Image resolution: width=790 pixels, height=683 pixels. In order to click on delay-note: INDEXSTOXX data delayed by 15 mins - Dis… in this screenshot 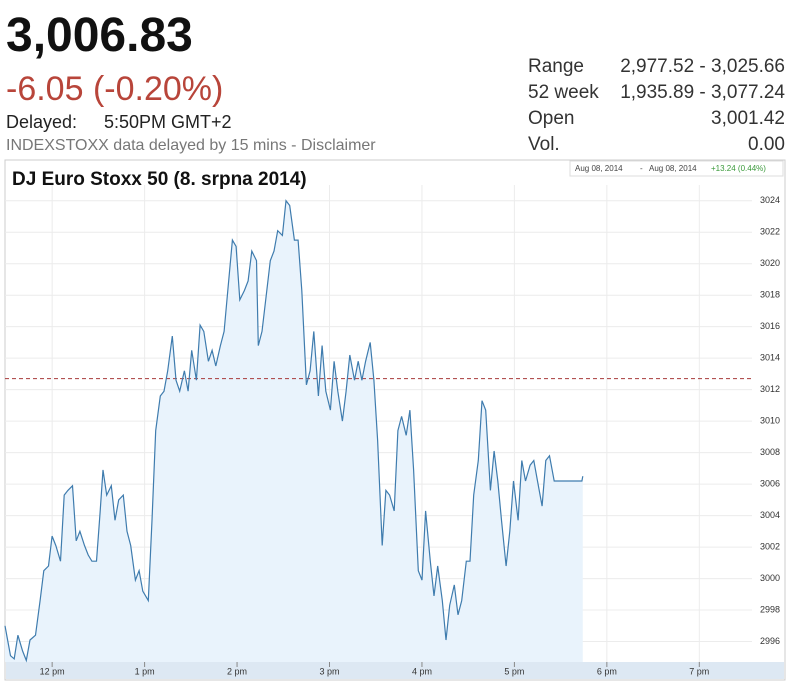, I will do `click(191, 145)`.